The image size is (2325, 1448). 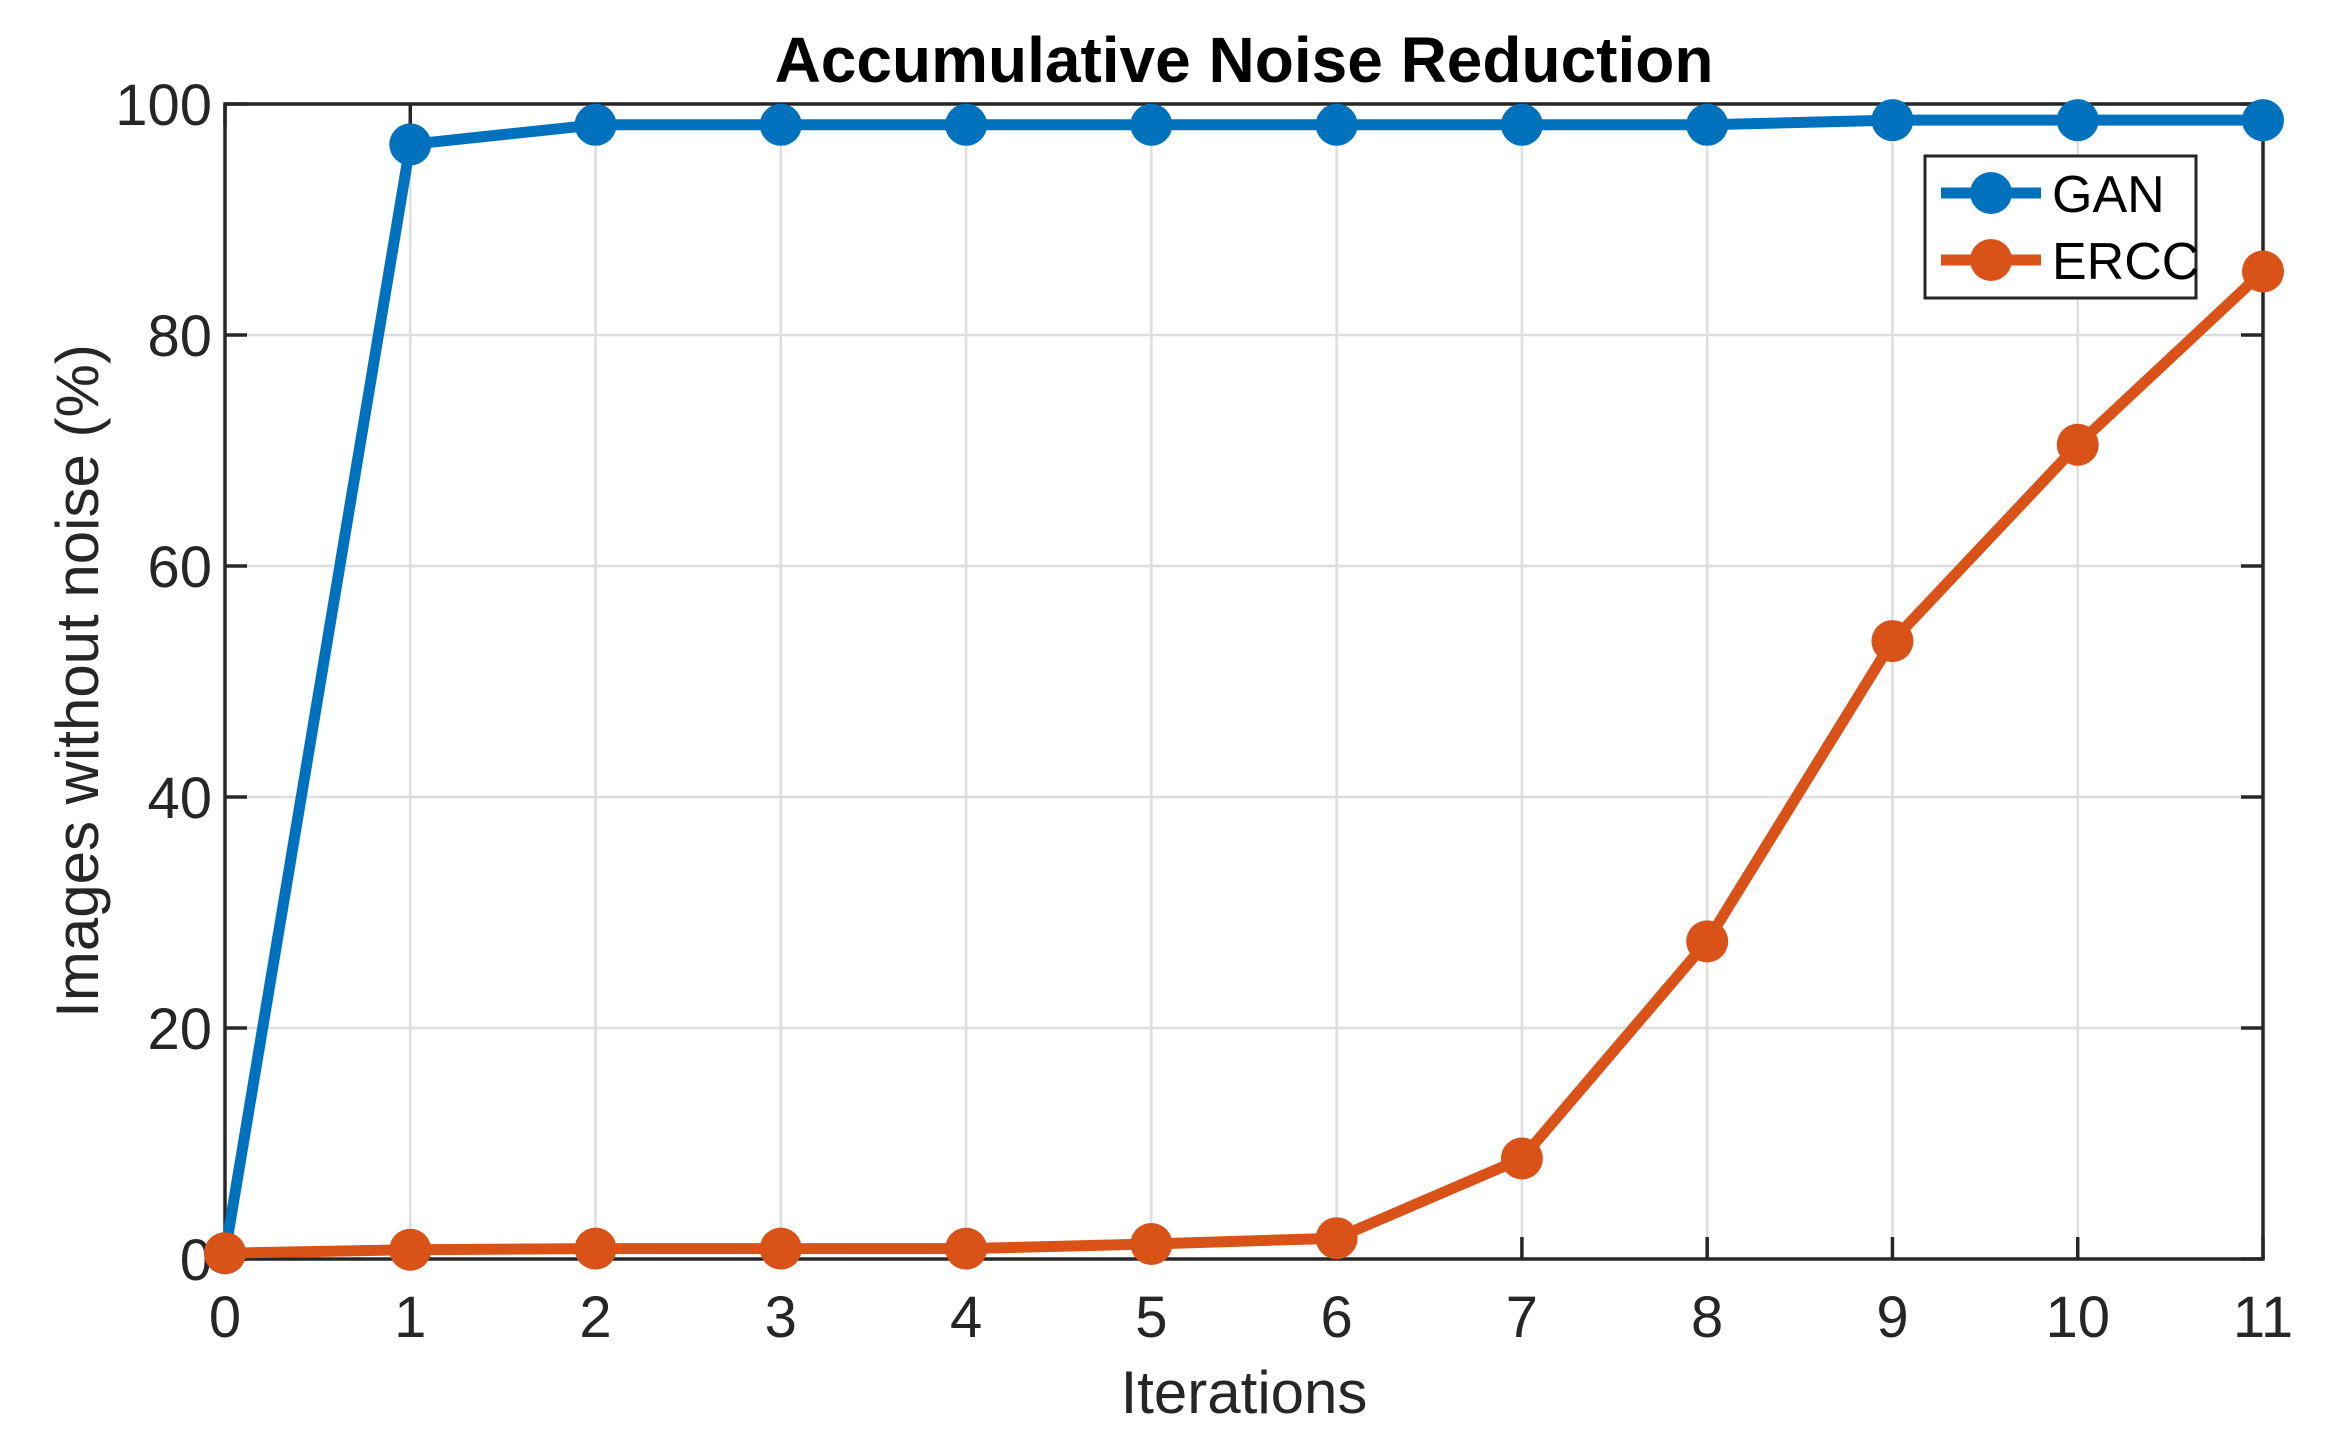 I want to click on y-axis-label: Images without noise (%), so click(x=77, y=681).